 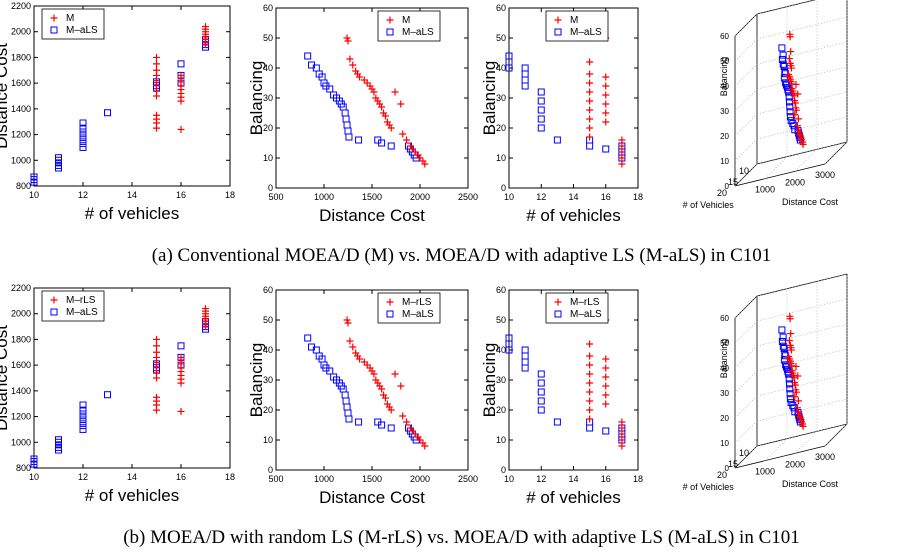 What do you see at coordinates (541, 479) in the screenshot?
I see `x-tick-label: 12` at bounding box center [541, 479].